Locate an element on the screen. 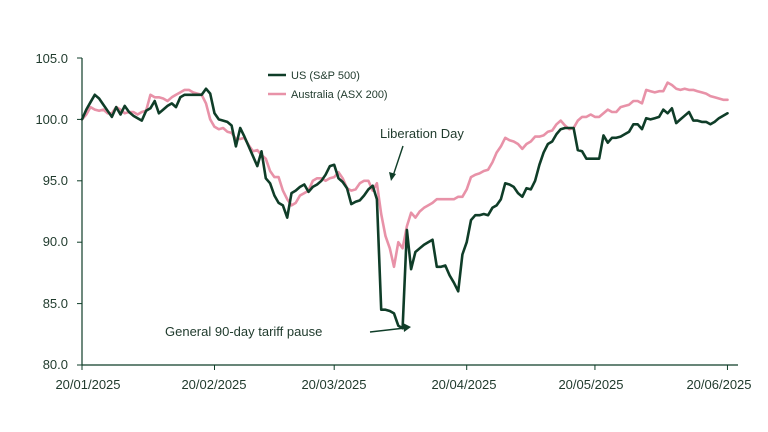 The image size is (768, 432). legend: US (S&P 500) Australia (ASX 200) is located at coordinates (328, 85).